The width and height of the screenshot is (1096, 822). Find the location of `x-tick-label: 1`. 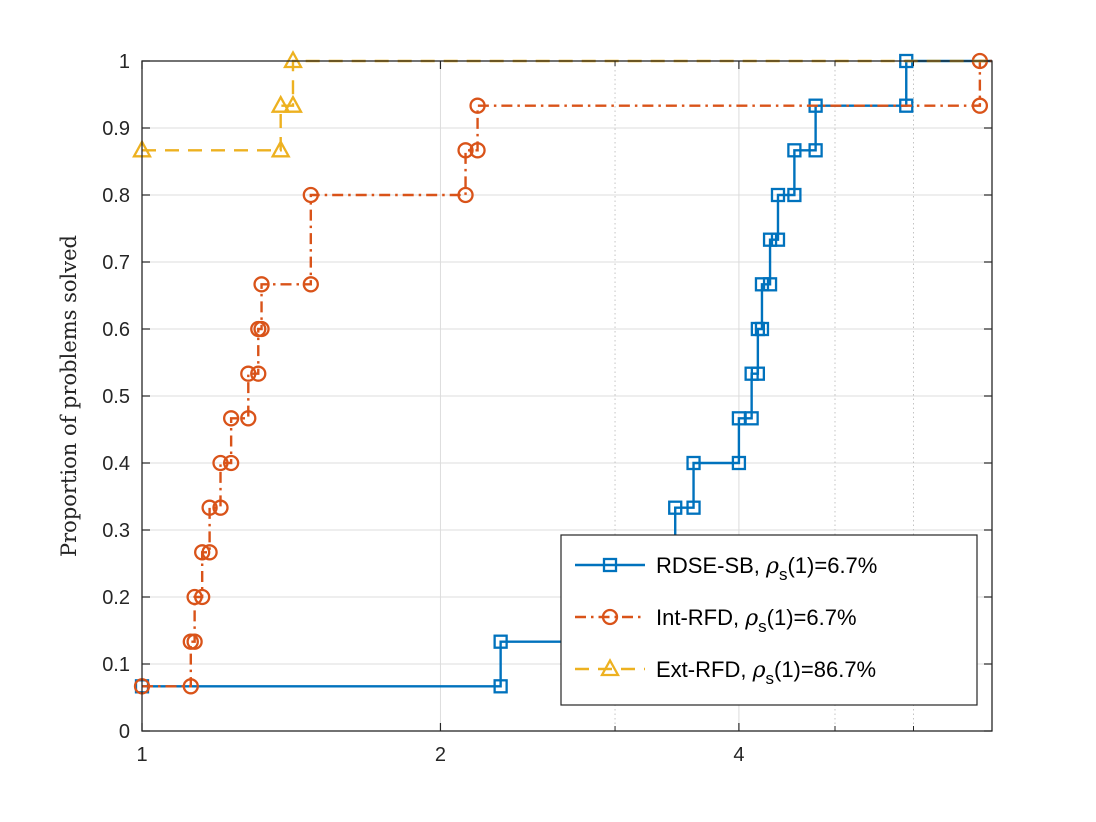

x-tick-label: 1 is located at coordinates (141, 755).